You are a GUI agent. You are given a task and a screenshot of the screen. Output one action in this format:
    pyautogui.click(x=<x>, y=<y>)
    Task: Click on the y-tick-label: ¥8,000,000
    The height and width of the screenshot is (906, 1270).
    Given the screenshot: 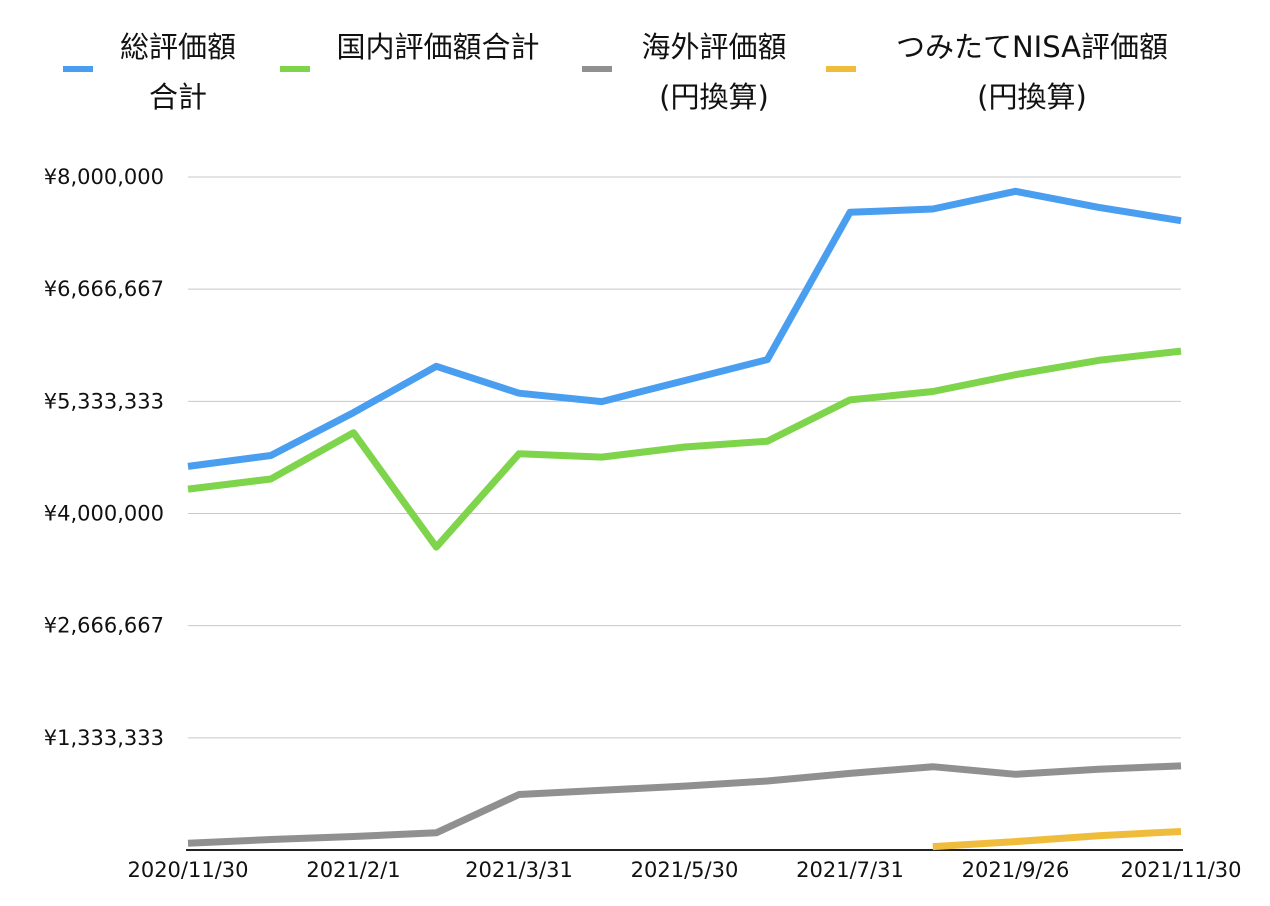 What is the action you would take?
    pyautogui.click(x=104, y=177)
    